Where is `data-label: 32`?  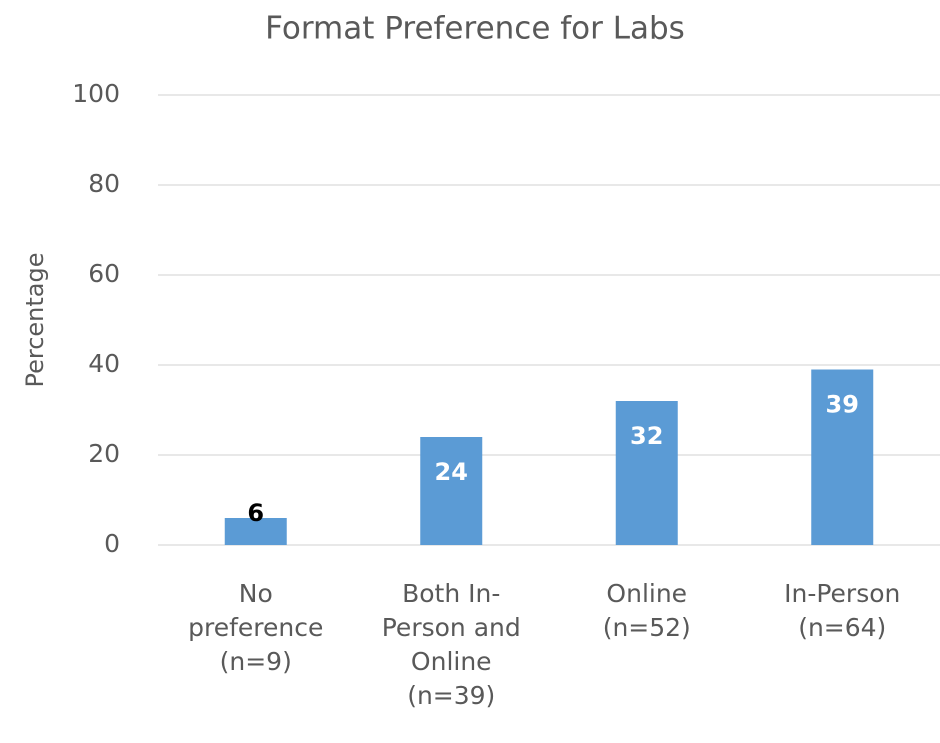 data-label: 32 is located at coordinates (646, 436).